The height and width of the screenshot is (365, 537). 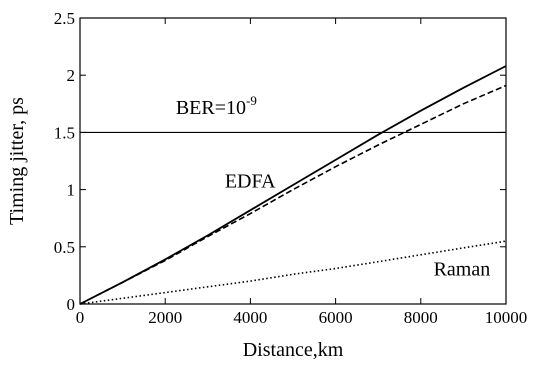 What do you see at coordinates (71, 75) in the screenshot?
I see `y-tick-label: 2` at bounding box center [71, 75].